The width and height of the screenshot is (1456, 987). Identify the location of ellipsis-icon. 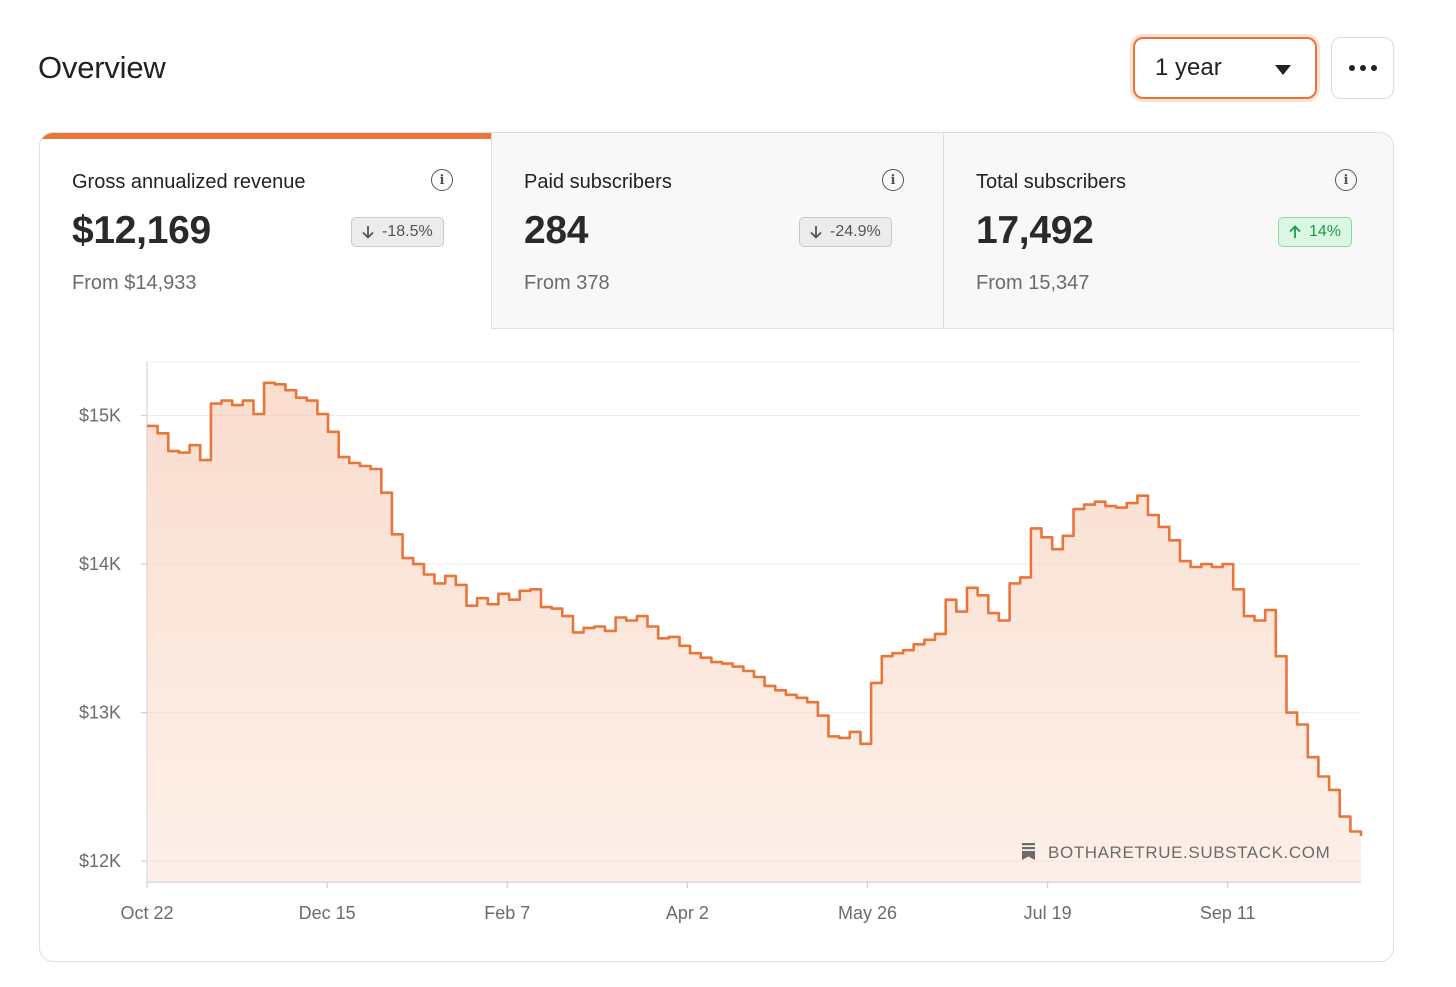
(1351, 68).